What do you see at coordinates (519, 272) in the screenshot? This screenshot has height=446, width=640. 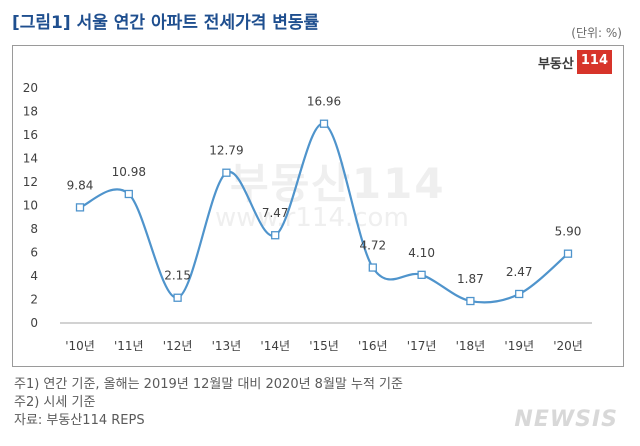 I see `data-label: 2.47` at bounding box center [519, 272].